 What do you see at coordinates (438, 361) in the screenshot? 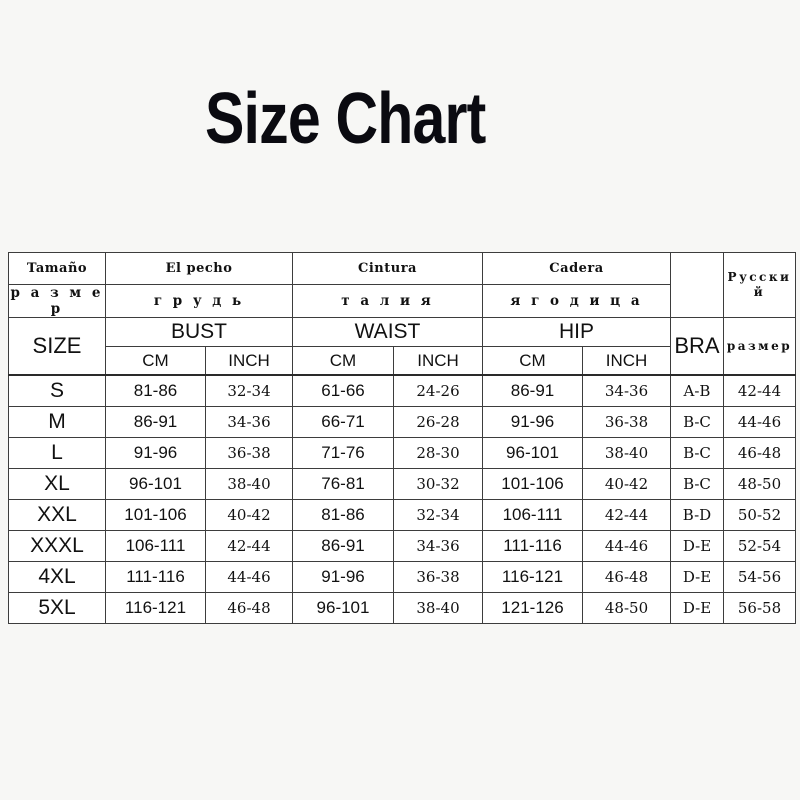
I see `header-waist-inch: INCH` at bounding box center [438, 361].